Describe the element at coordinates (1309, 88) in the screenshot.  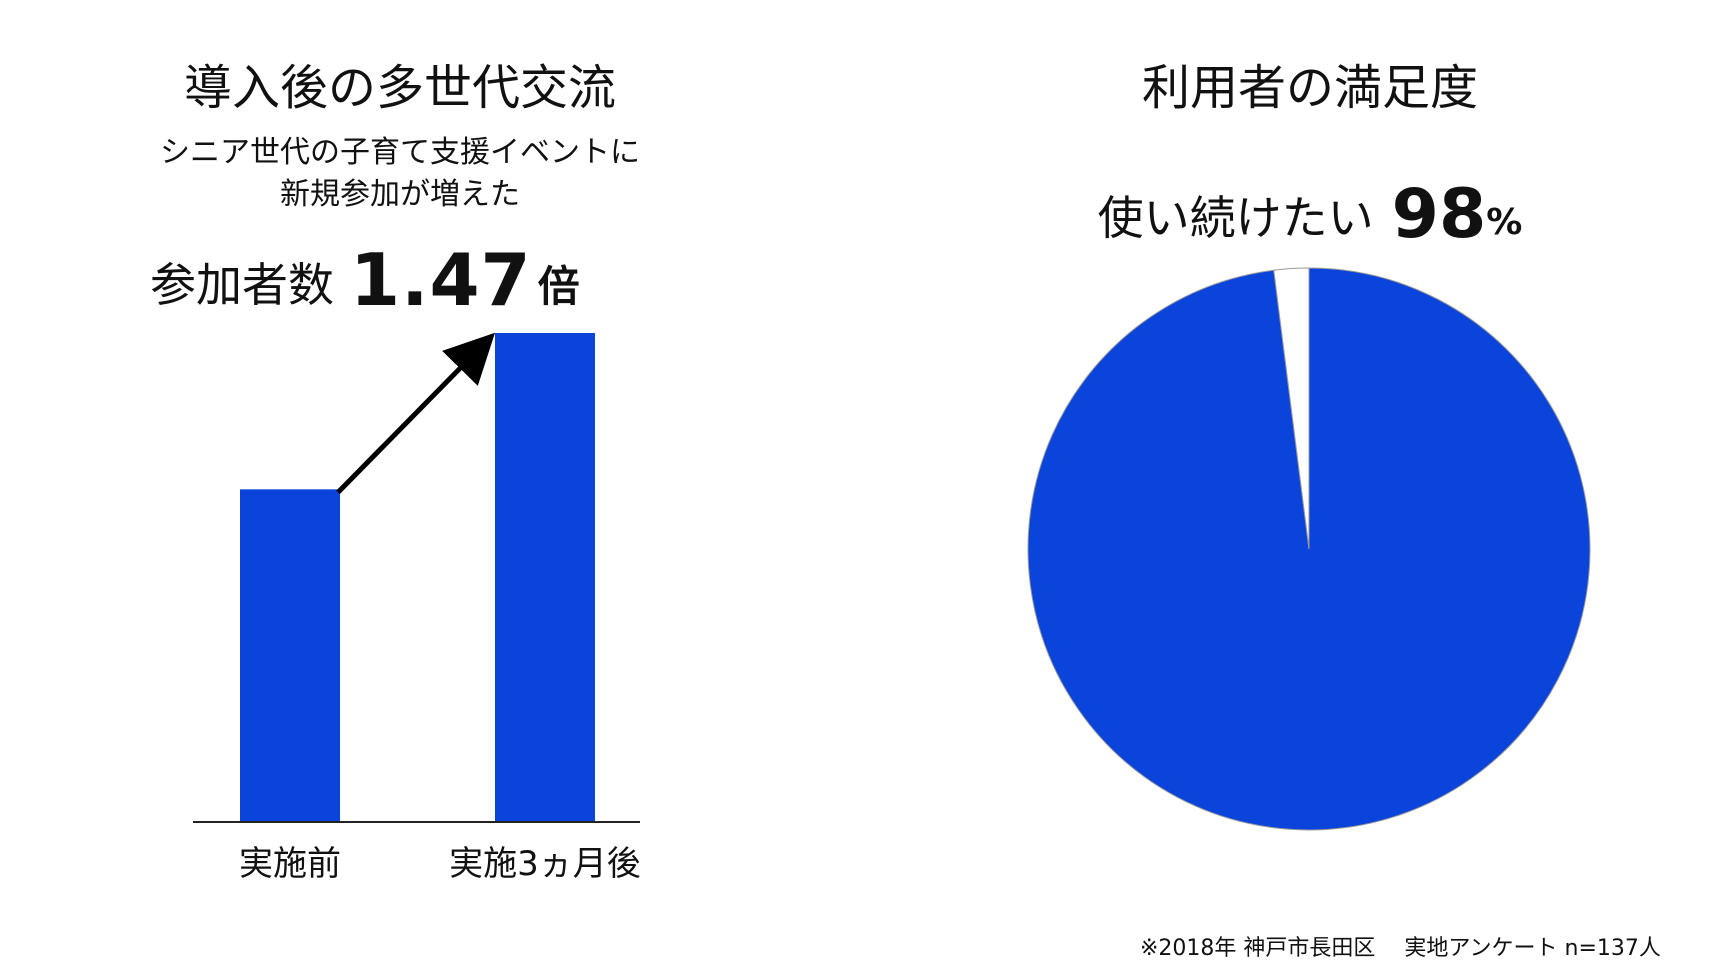
I see `right-chart-title: 利用者の満足度` at that location.